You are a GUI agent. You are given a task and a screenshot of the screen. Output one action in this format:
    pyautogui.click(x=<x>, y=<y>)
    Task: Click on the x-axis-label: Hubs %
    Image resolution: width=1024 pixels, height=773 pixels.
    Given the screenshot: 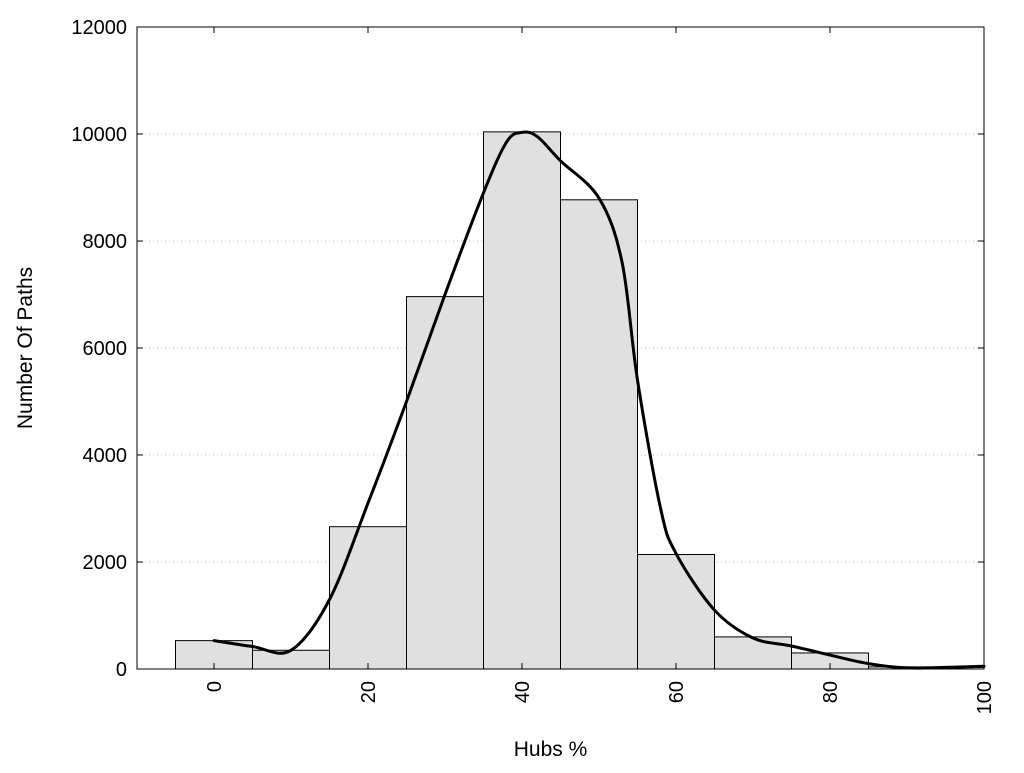 What is the action you would take?
    pyautogui.click(x=551, y=749)
    